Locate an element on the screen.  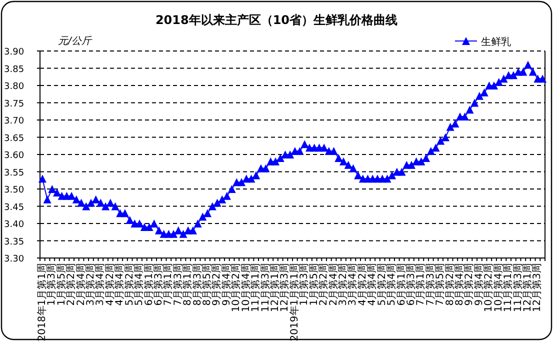
x-tick-label: 7月第5周 is located at coordinates (440, 284).